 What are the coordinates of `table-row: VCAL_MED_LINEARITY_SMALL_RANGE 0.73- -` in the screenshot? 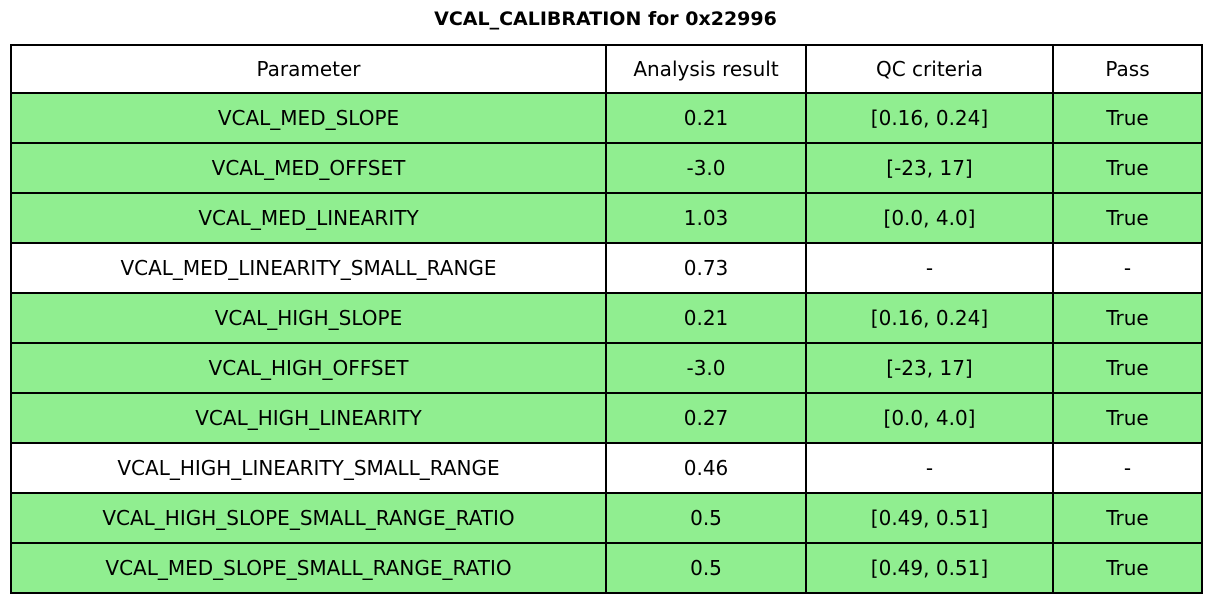 It's located at (606, 268).